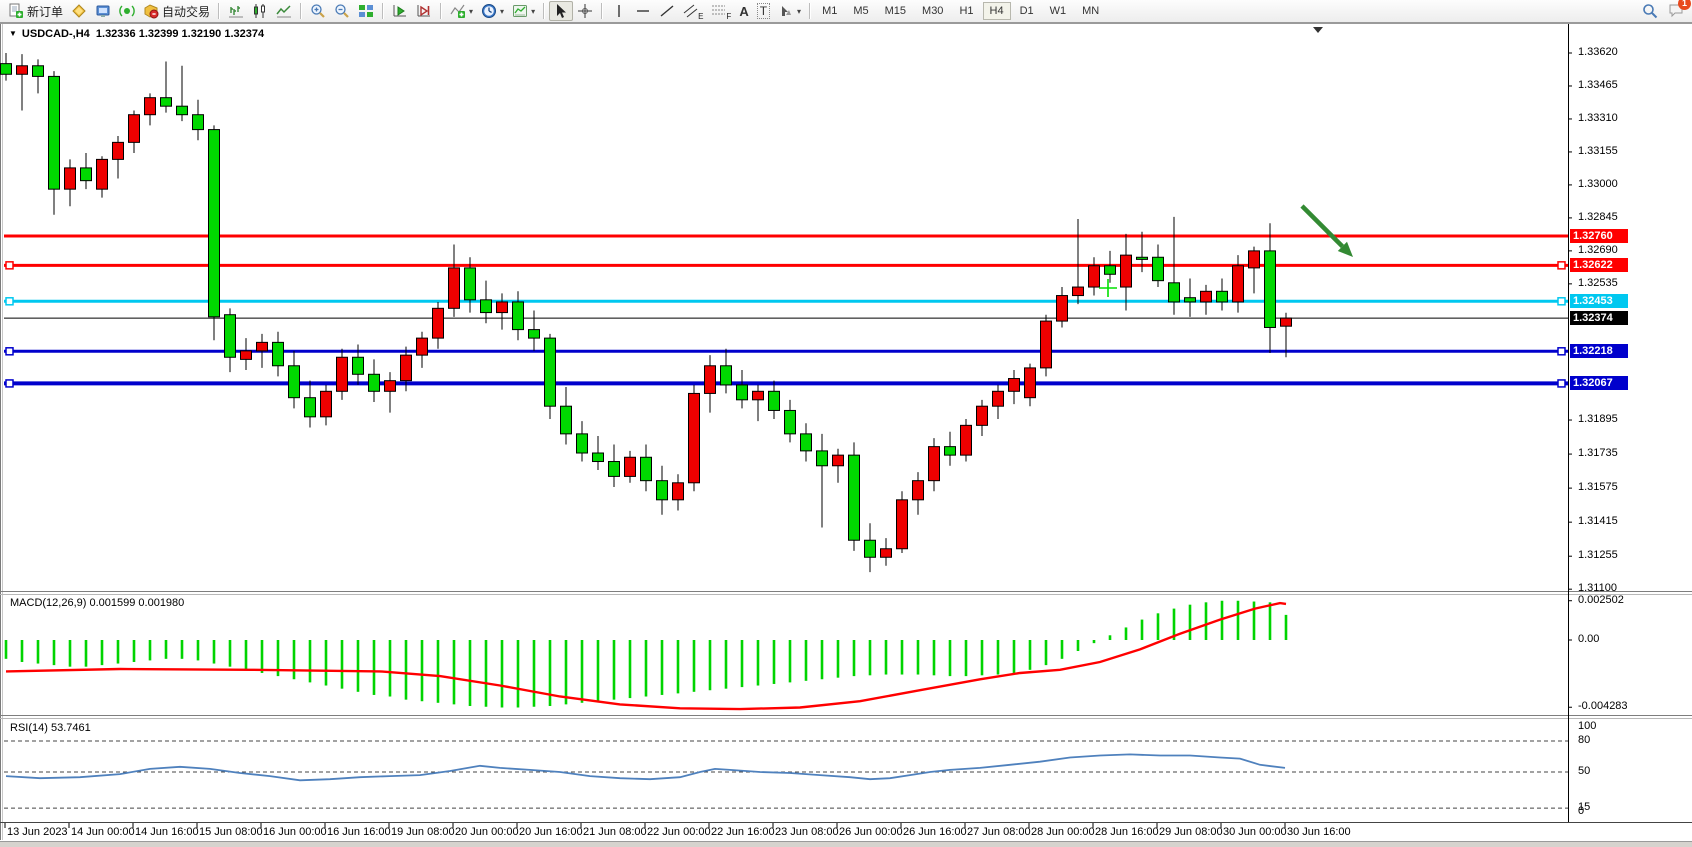  What do you see at coordinates (1598, 84) in the screenshot?
I see `price-tick-label: 1.33465` at bounding box center [1598, 84].